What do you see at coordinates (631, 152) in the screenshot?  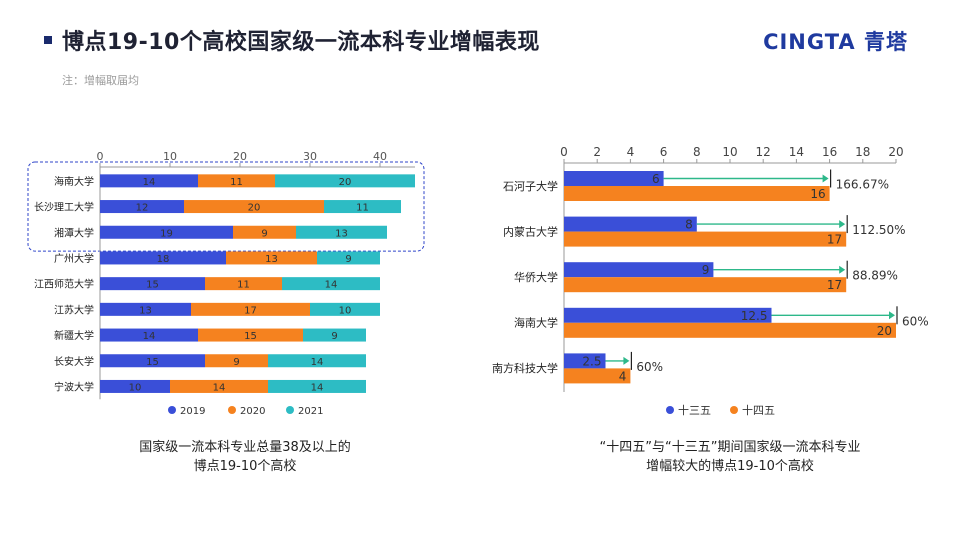 I see `x-tick-label: 4` at bounding box center [631, 152].